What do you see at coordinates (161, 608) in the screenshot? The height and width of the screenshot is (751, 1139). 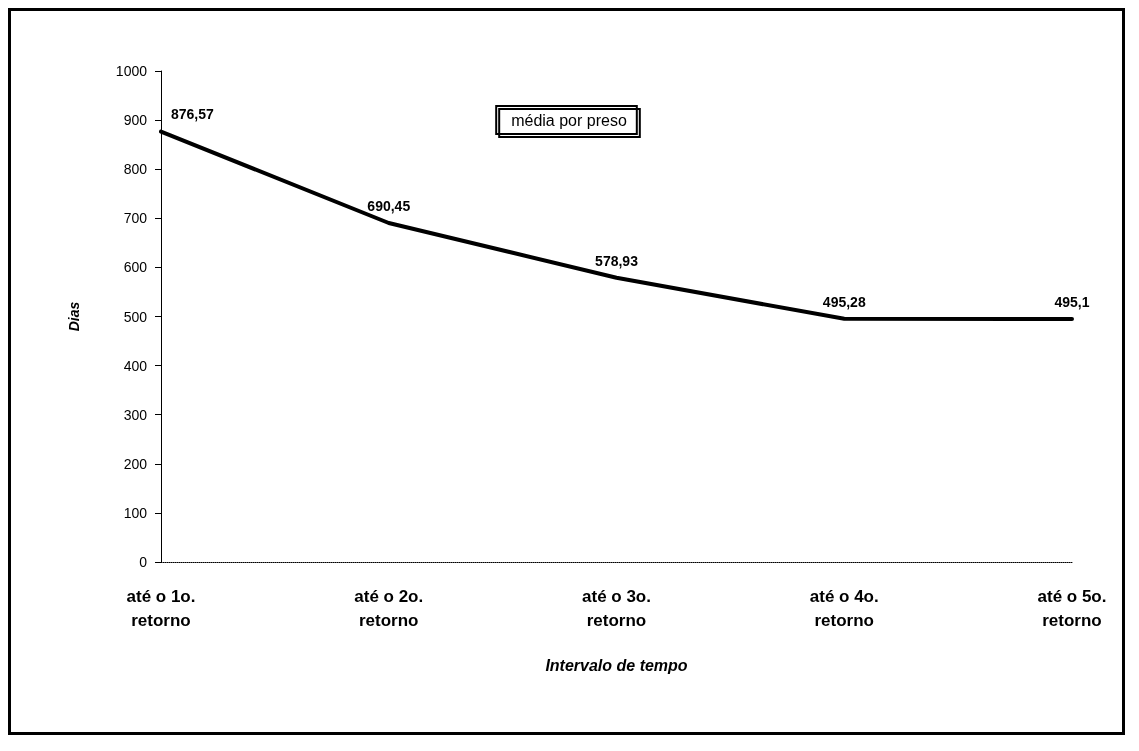 I see `x-tick-label: até o 1o. retorno` at bounding box center [161, 608].